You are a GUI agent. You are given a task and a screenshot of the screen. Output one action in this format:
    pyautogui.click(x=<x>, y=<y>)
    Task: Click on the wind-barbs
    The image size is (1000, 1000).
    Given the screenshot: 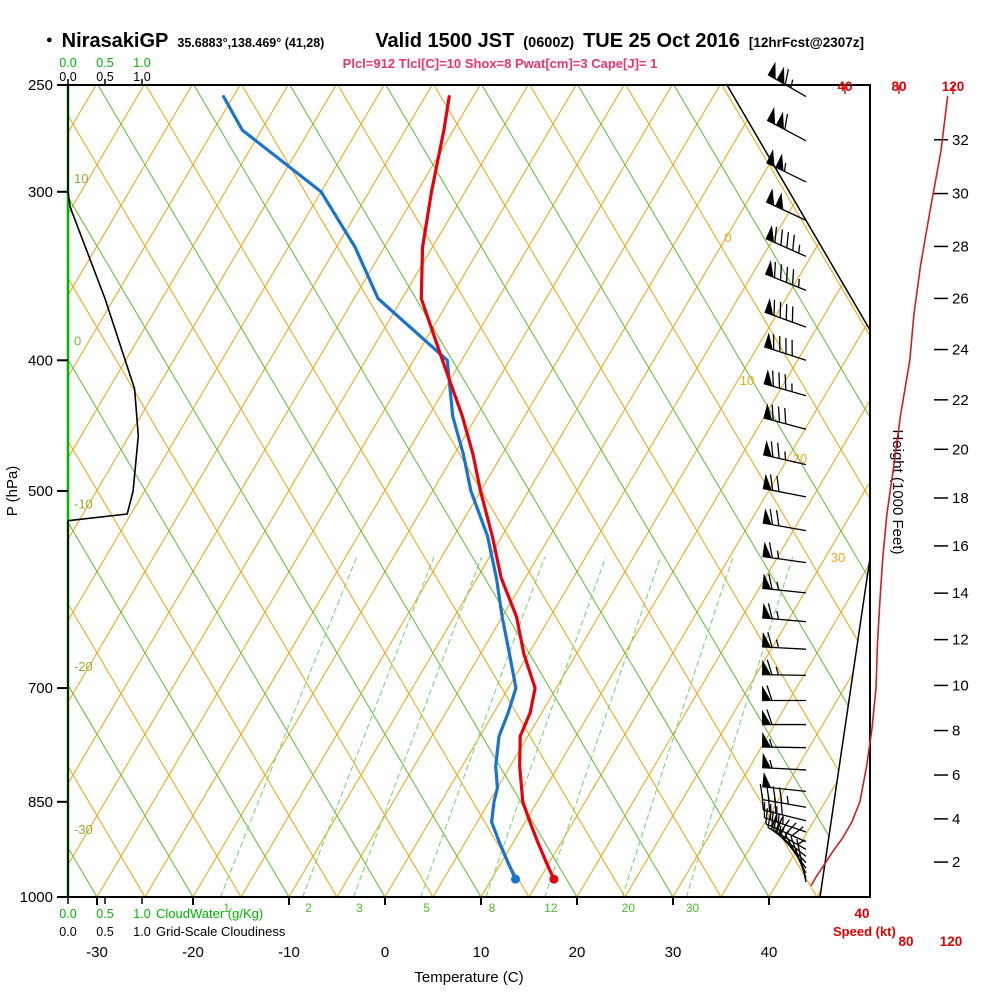 What is the action you would take?
    pyautogui.click(x=783, y=472)
    